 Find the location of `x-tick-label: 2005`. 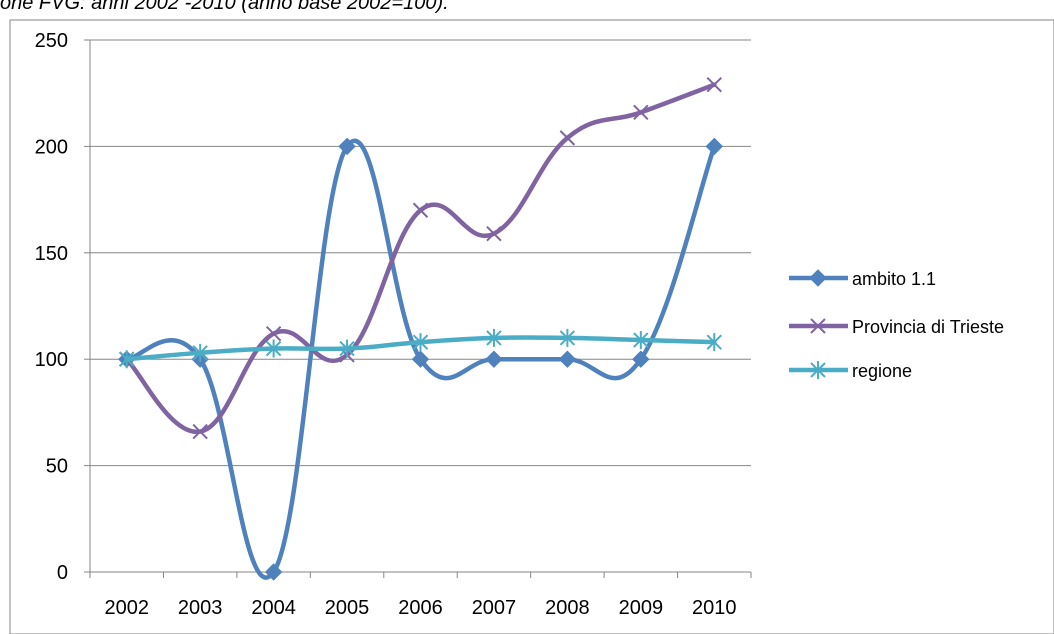

x-tick-label: 2005 is located at coordinates (347, 608).